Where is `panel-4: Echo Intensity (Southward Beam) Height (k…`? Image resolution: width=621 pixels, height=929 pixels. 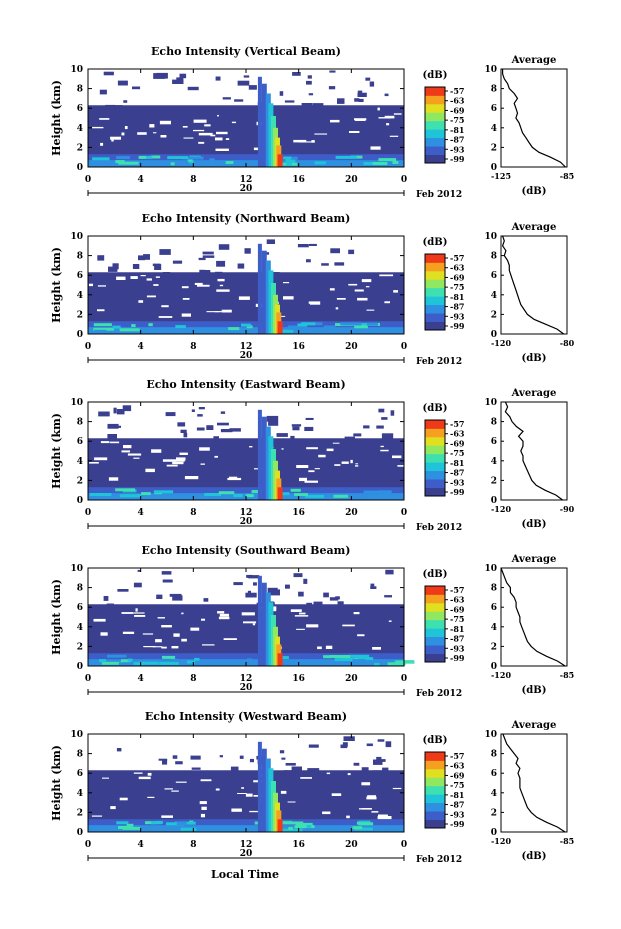 panel-4: Echo Intensity (Southward Beam) Height (k… is located at coordinates (312, 621).